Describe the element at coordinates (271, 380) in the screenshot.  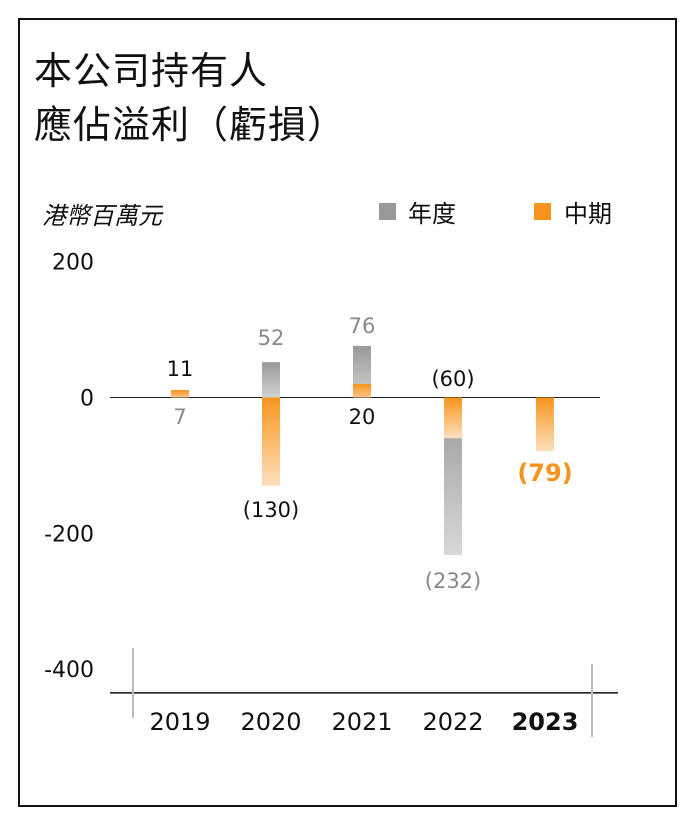
I see `bar-annual-2020` at that location.